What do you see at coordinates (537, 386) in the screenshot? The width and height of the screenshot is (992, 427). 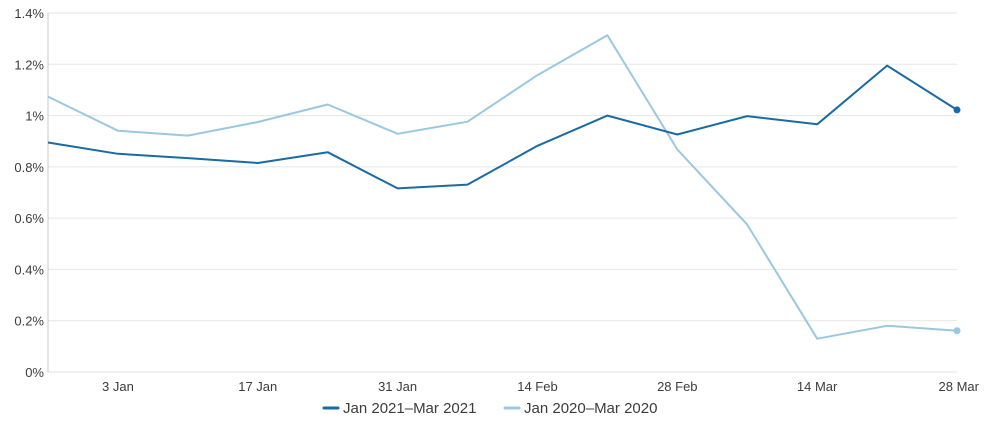 I see `x-tick-label: 14 Feb` at bounding box center [537, 386].